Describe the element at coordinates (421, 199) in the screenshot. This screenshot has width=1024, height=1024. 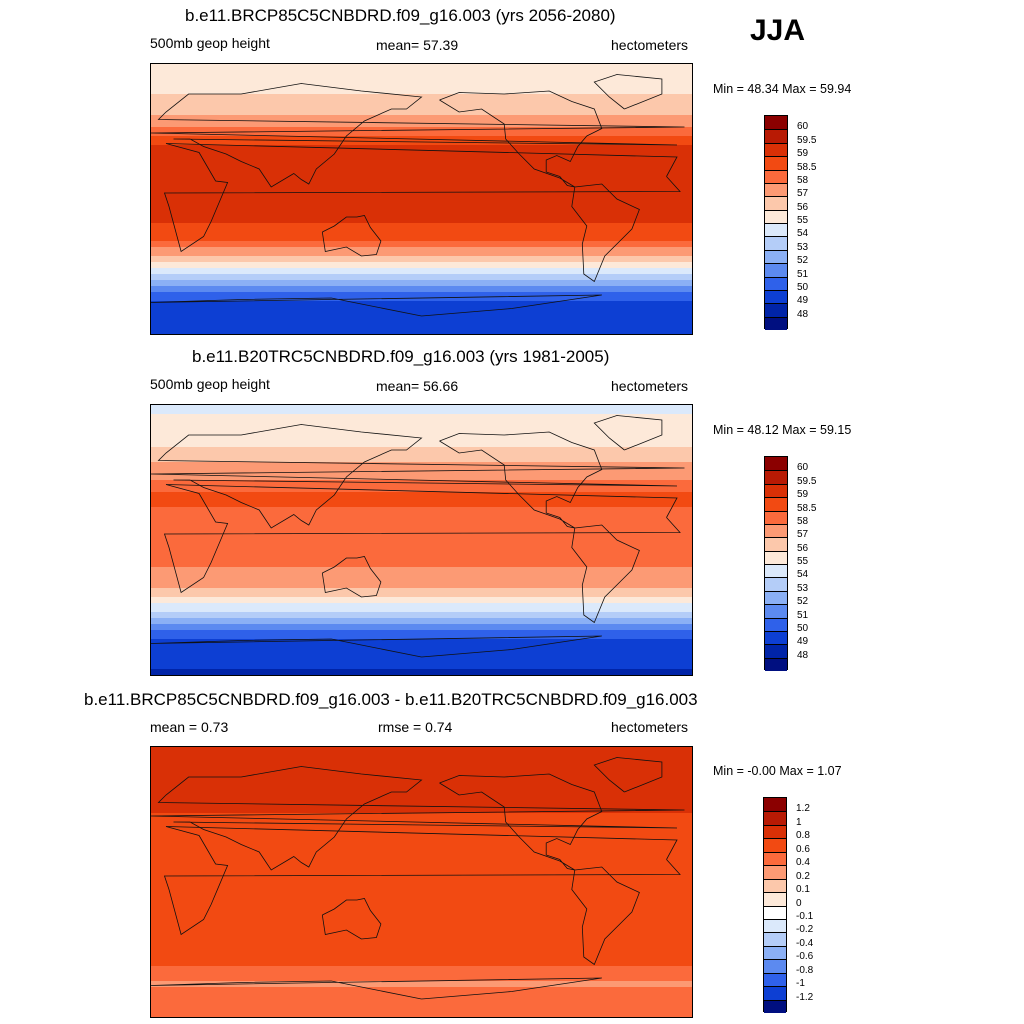
I see `map-future` at that location.